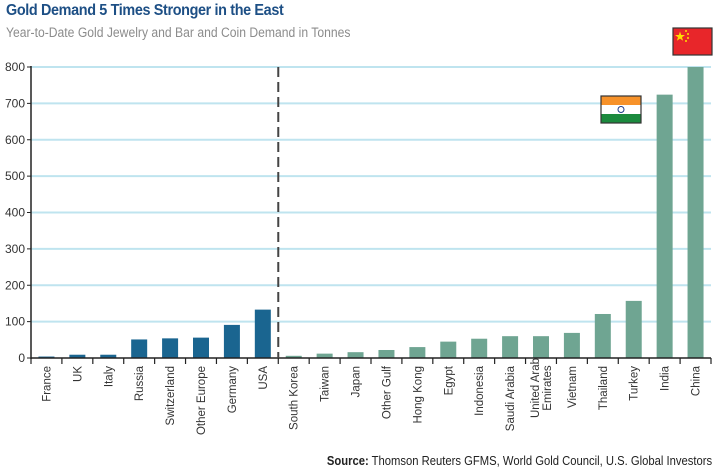 The height and width of the screenshot is (474, 720). I want to click on bar-saudi-arabia, so click(510, 347).